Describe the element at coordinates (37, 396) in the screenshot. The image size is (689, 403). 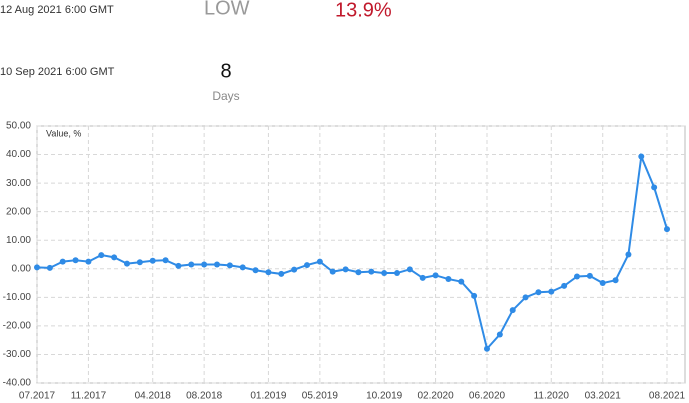
I see `x-tick-label: 07.2017` at that location.